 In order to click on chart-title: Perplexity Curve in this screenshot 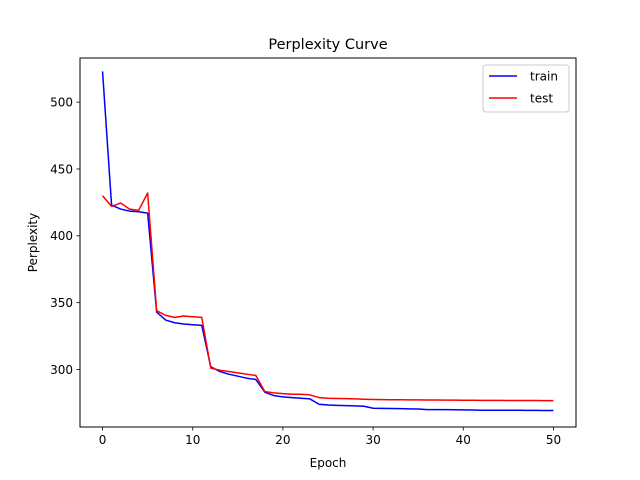, I will do `click(327, 45)`.